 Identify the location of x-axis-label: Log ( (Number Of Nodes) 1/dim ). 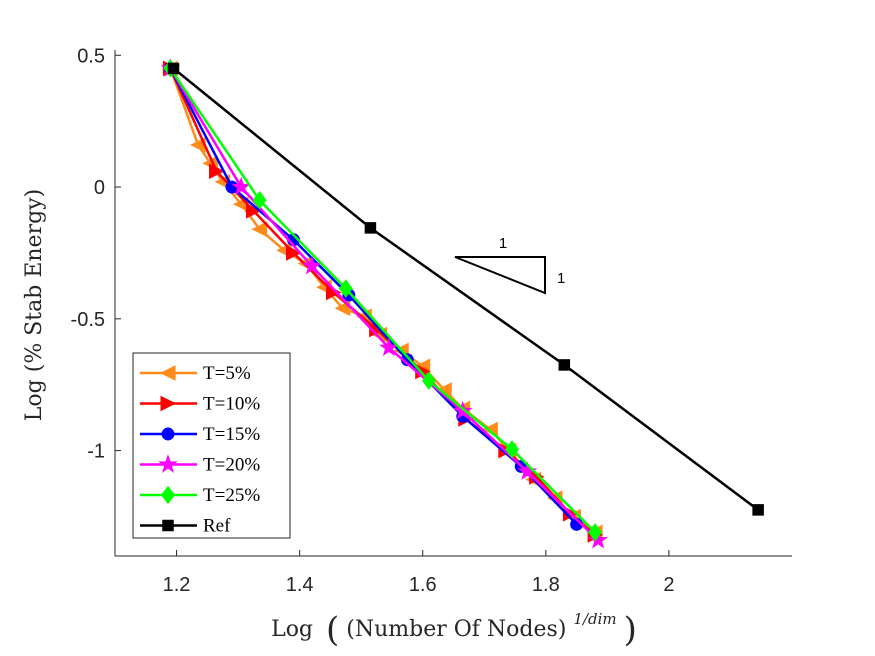
(454, 627).